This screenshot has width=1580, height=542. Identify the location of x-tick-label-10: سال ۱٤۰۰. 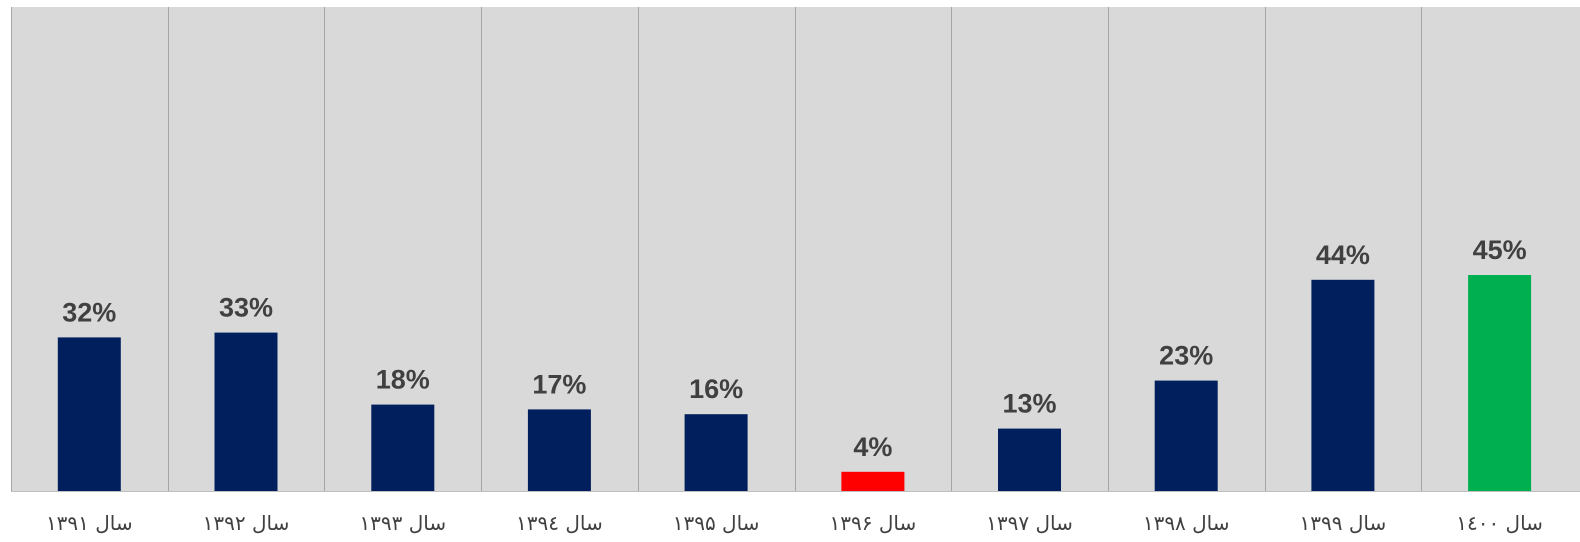
(1499, 523).